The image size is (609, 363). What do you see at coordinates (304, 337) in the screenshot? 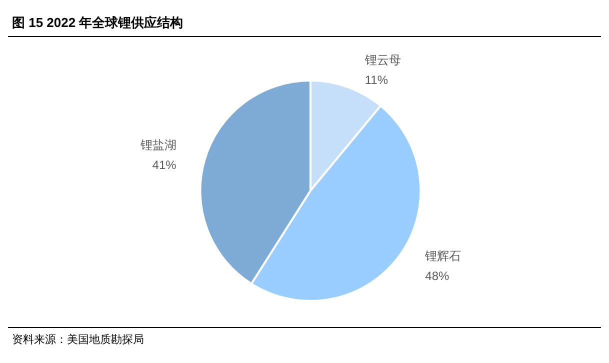
I see `text: 资料来源：美国地质勘探局` at bounding box center [304, 337].